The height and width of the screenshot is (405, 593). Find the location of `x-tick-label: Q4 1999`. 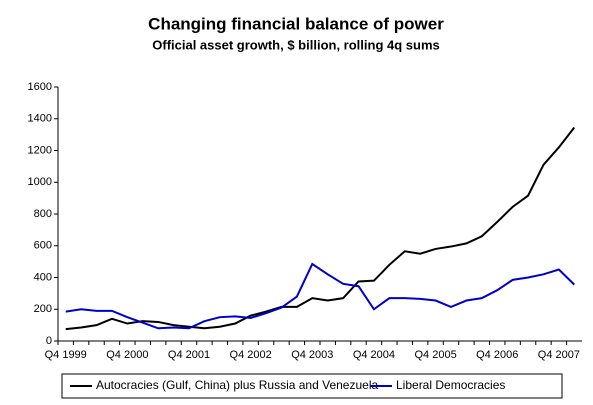

x-tick-label: Q4 1999 is located at coordinates (66, 355).